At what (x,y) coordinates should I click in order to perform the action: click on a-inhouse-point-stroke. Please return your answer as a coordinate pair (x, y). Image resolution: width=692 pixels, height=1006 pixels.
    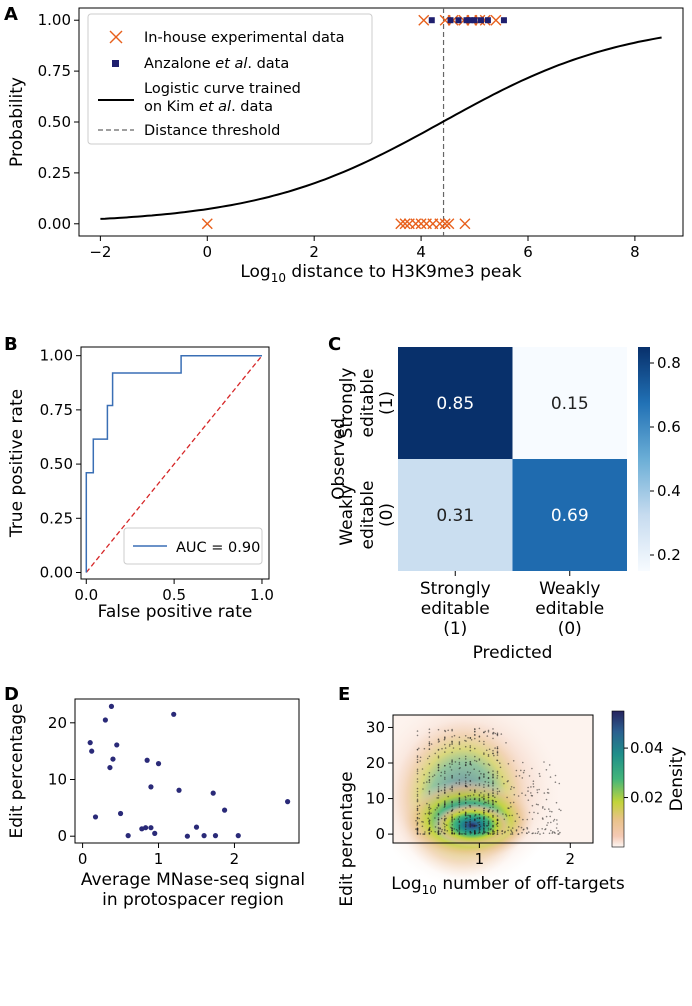
    Looking at the image, I should click on (424, 20).